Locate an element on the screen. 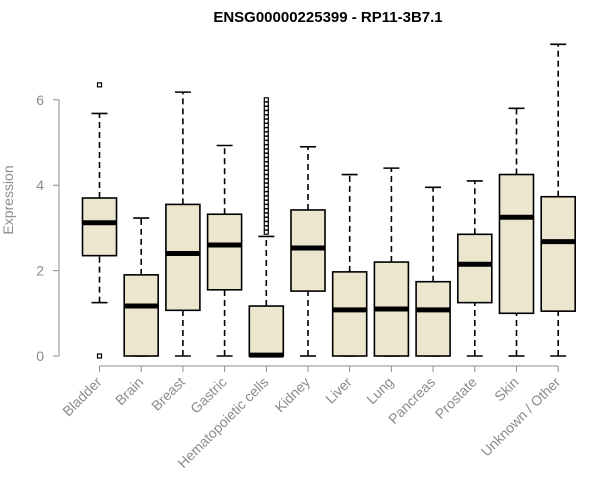 The image size is (600, 500). y-axis-label: Expression is located at coordinates (8, 199).